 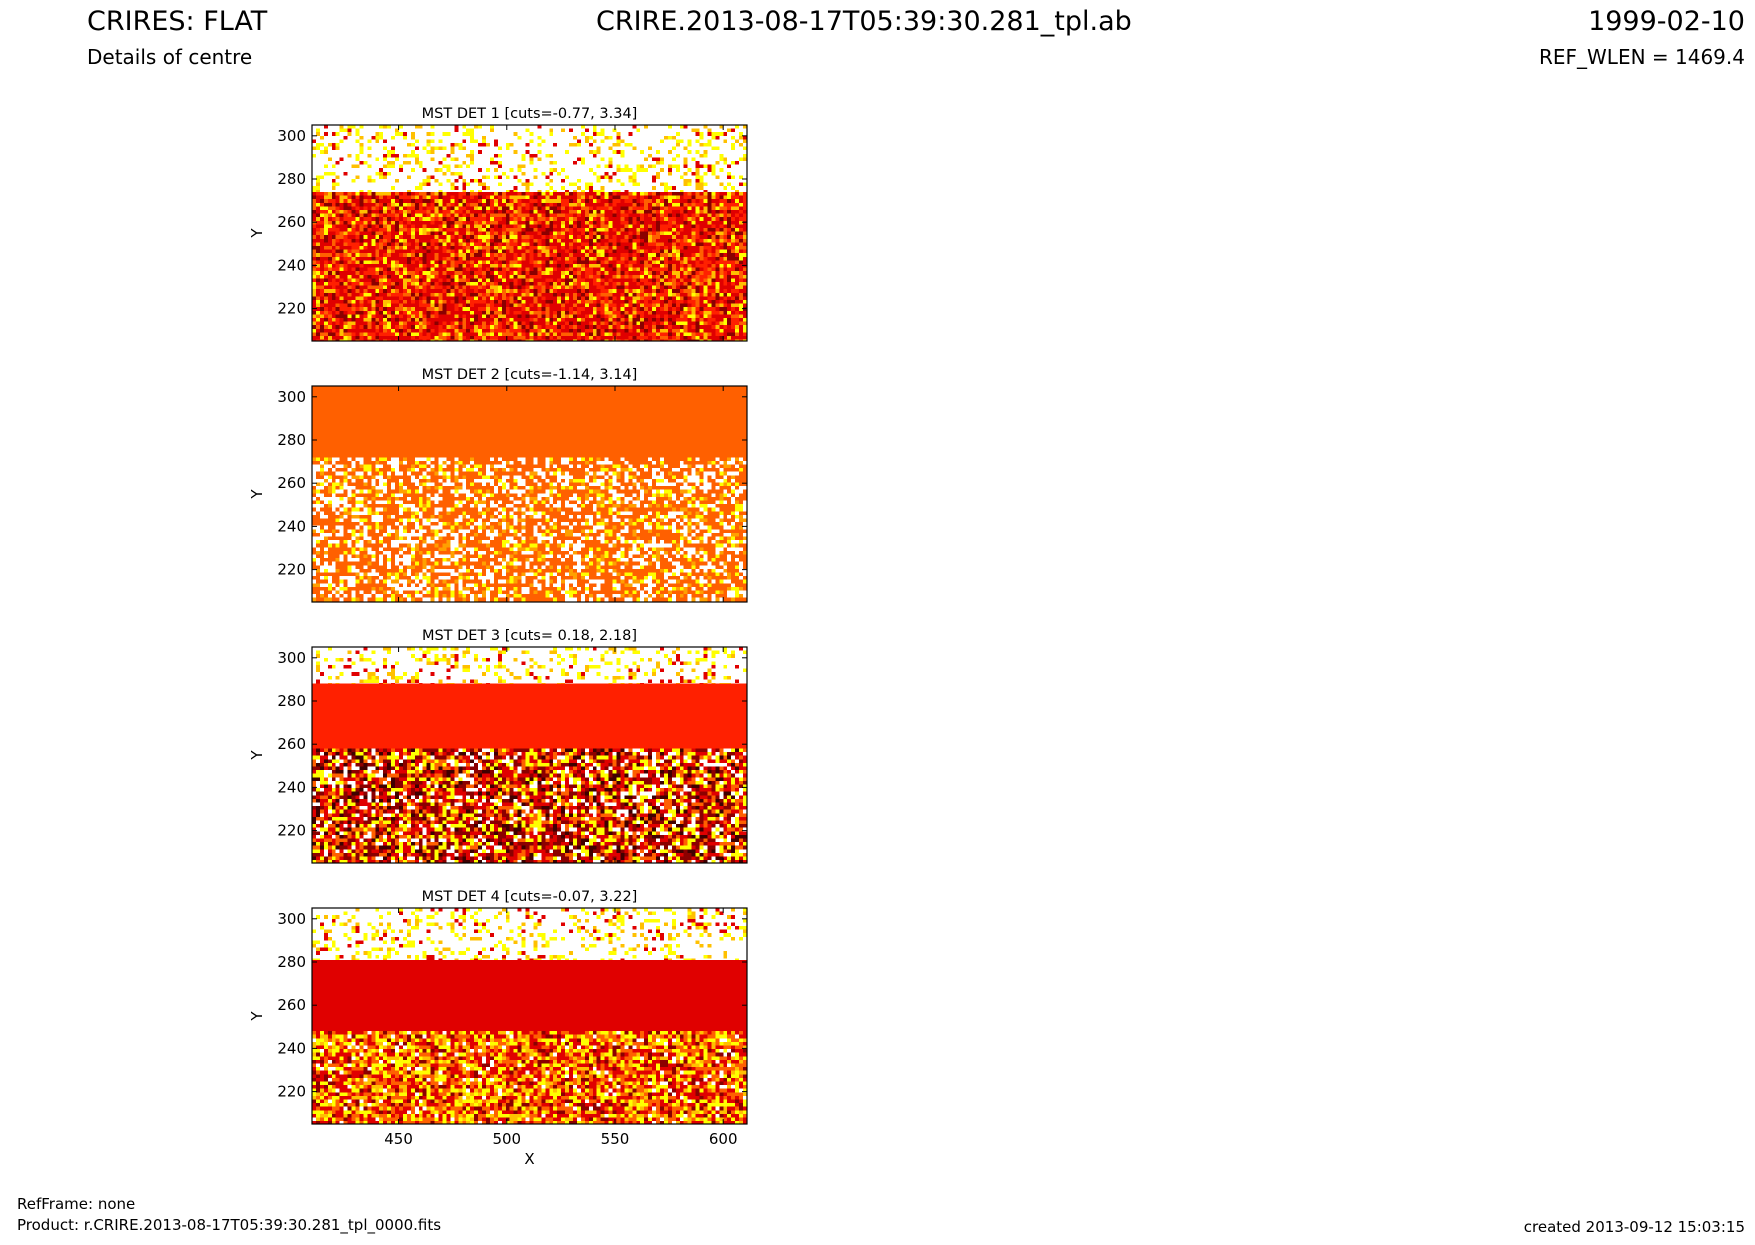 I want to click on x-tick-label: 500, so click(x=506, y=1139).